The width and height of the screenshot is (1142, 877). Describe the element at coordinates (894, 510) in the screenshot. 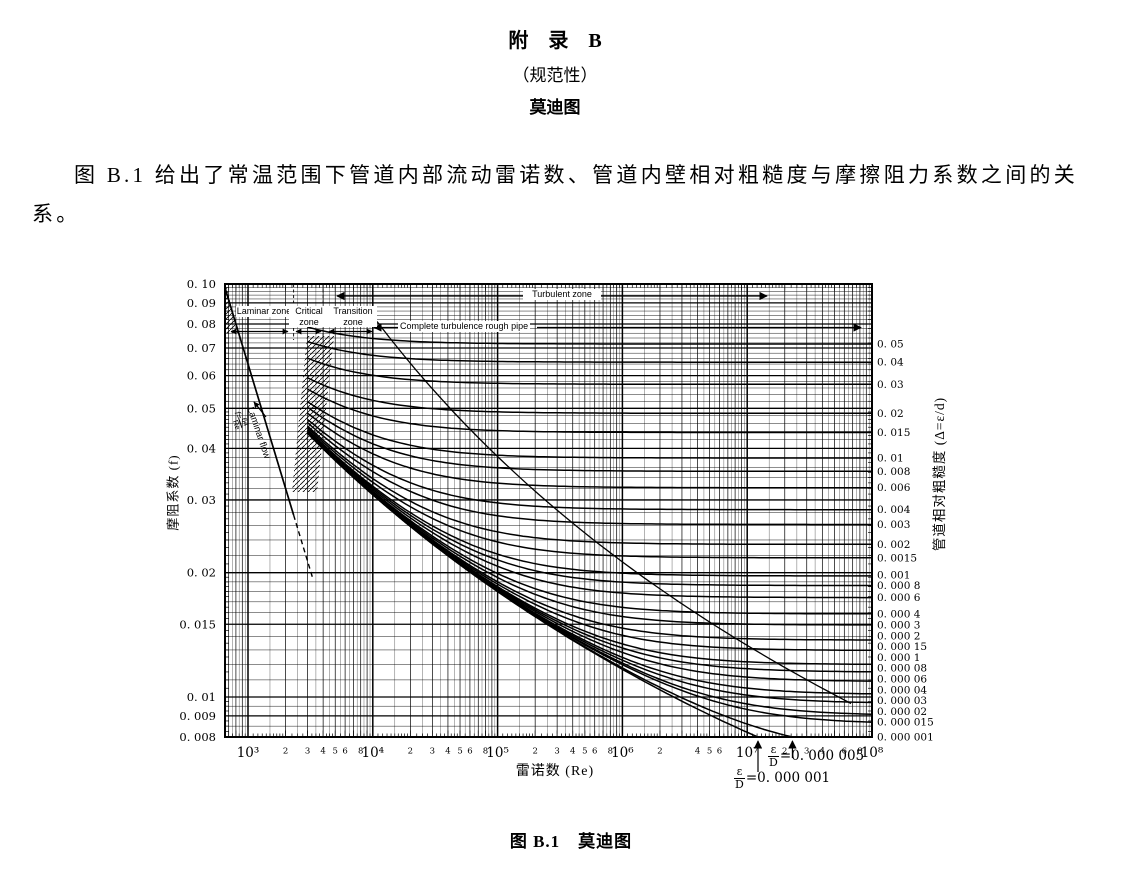

I see `svg-text: 0. 004` at that location.